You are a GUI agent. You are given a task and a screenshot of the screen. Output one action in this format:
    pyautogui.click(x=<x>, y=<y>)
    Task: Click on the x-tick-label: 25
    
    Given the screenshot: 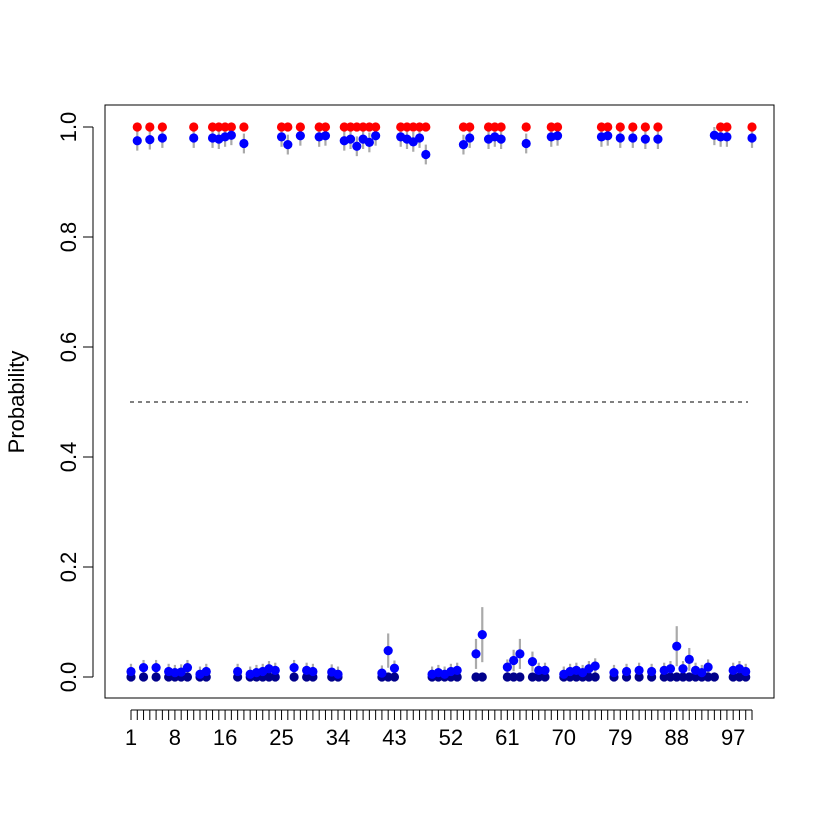 What is the action you would take?
    pyautogui.click(x=281, y=737)
    